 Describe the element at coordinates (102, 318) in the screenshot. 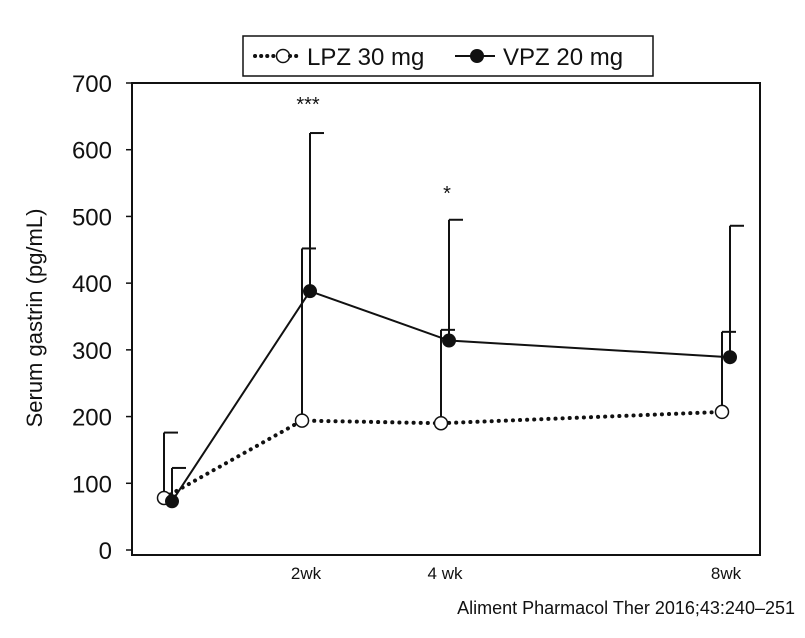

I see `y-axis: 0 100 200 300 400 500 600 700` at that location.